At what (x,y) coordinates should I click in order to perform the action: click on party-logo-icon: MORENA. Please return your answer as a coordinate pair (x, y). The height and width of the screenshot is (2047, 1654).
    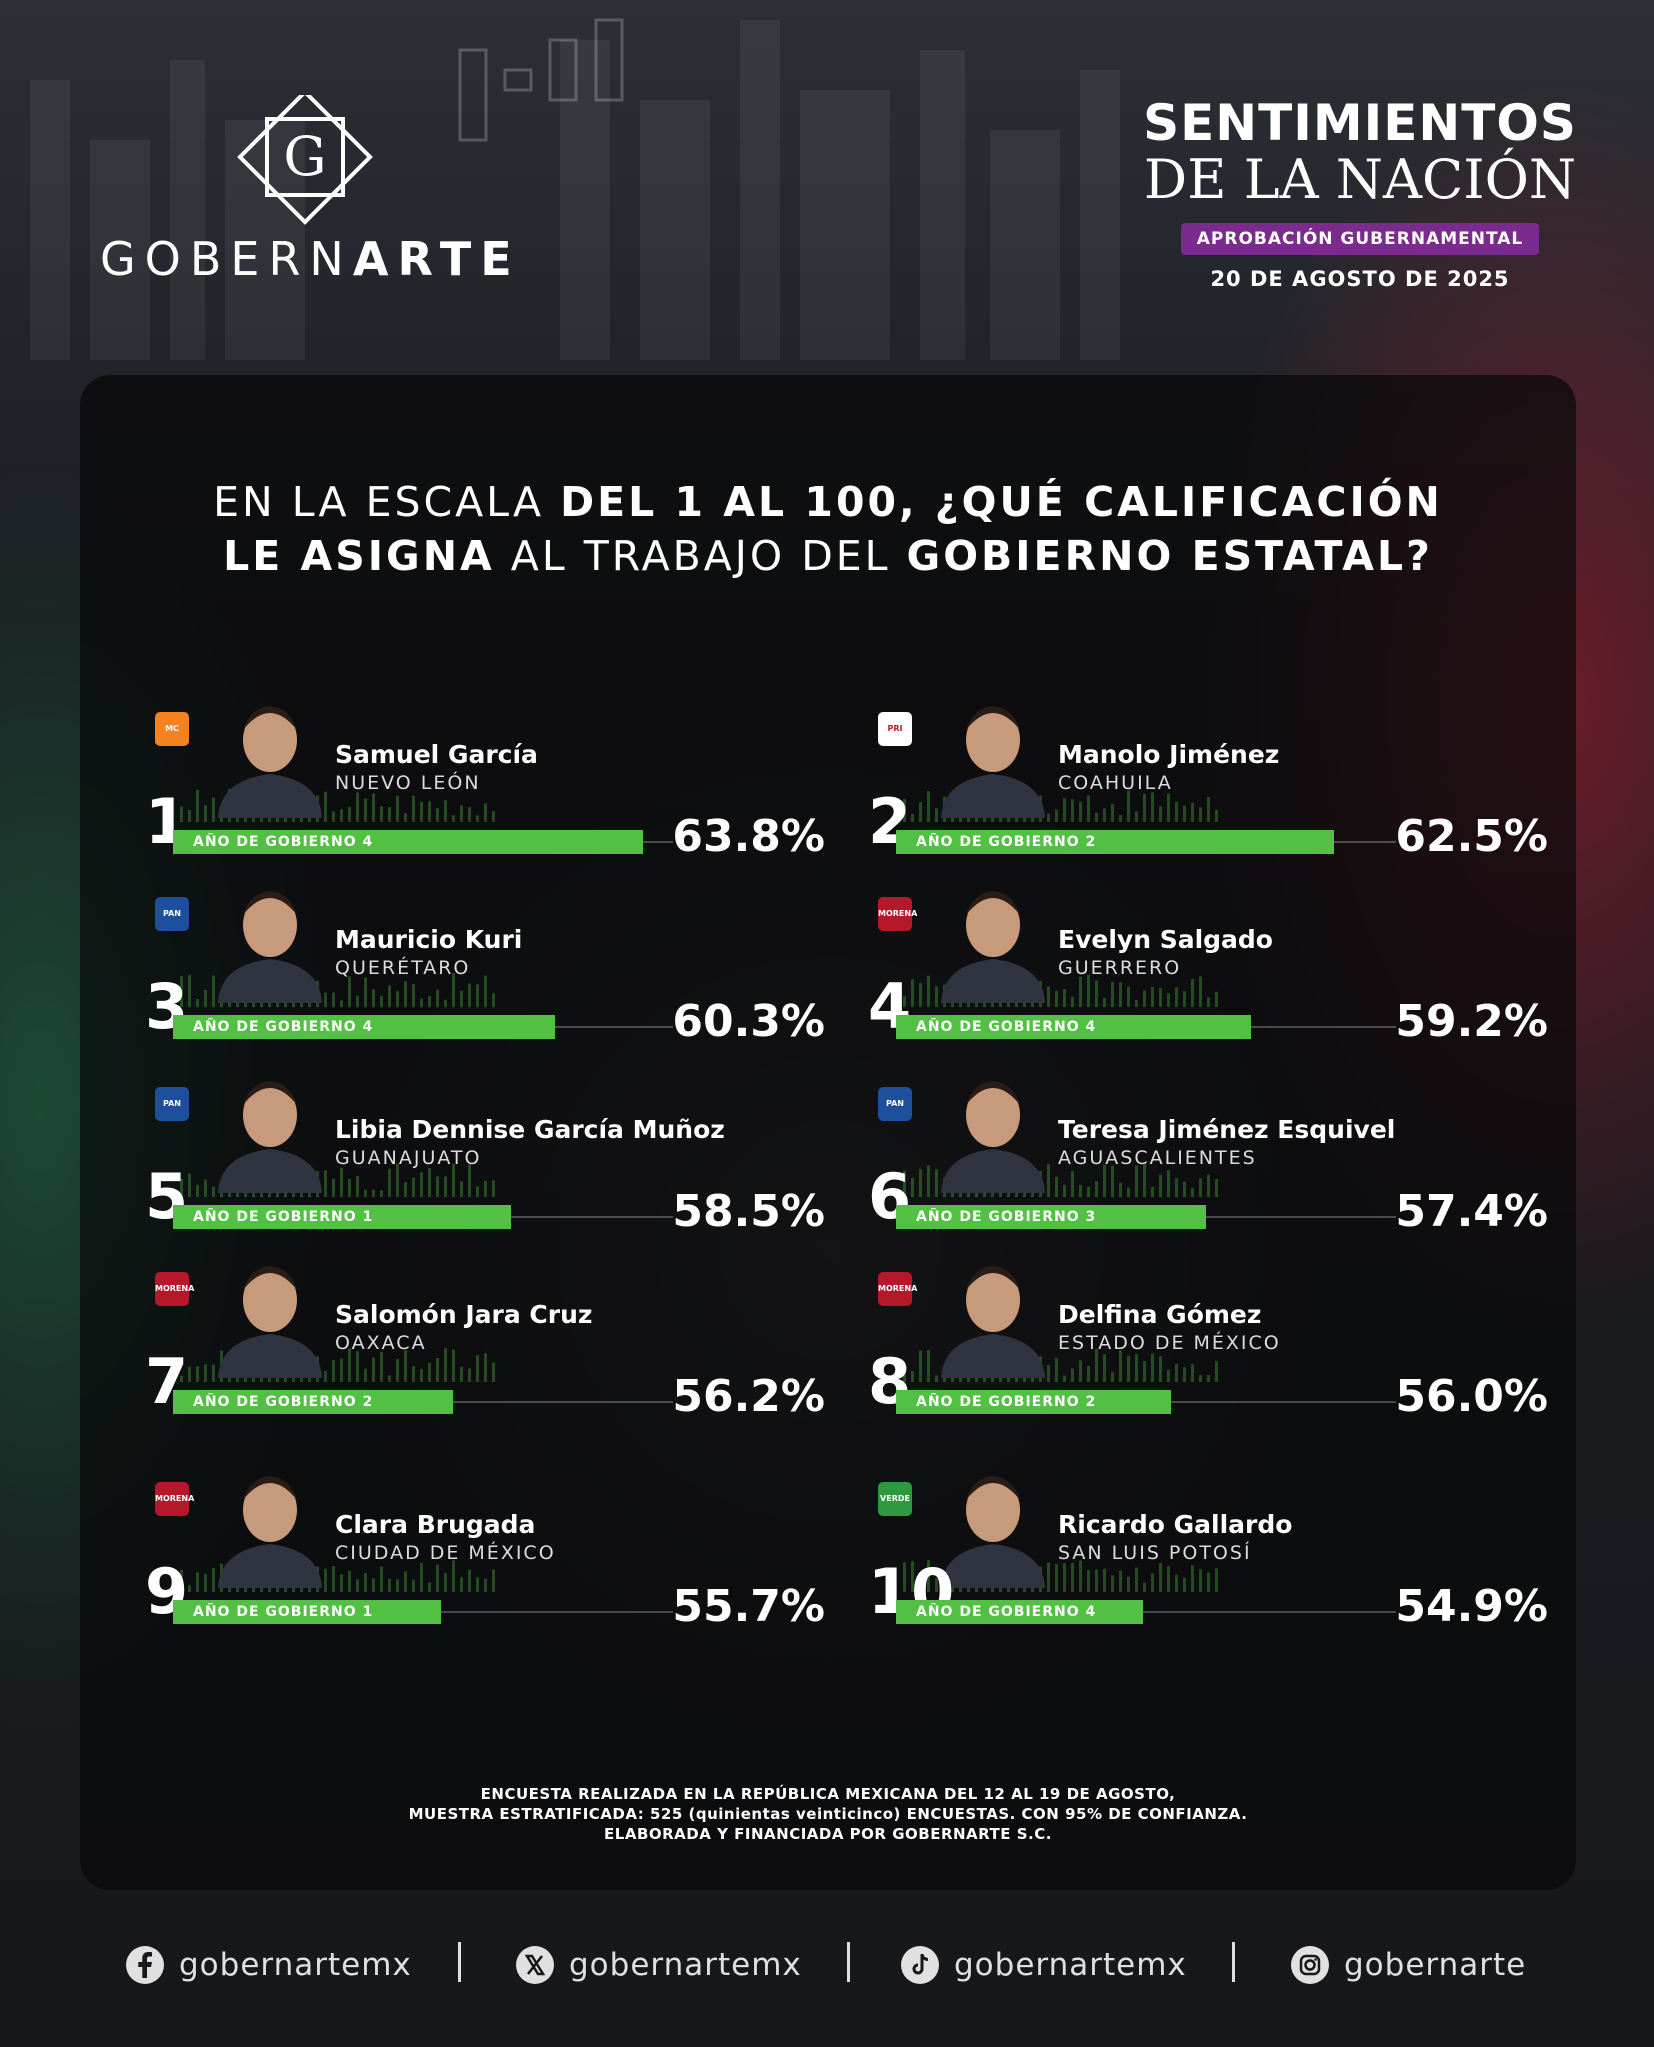
    Looking at the image, I should click on (898, 1289).